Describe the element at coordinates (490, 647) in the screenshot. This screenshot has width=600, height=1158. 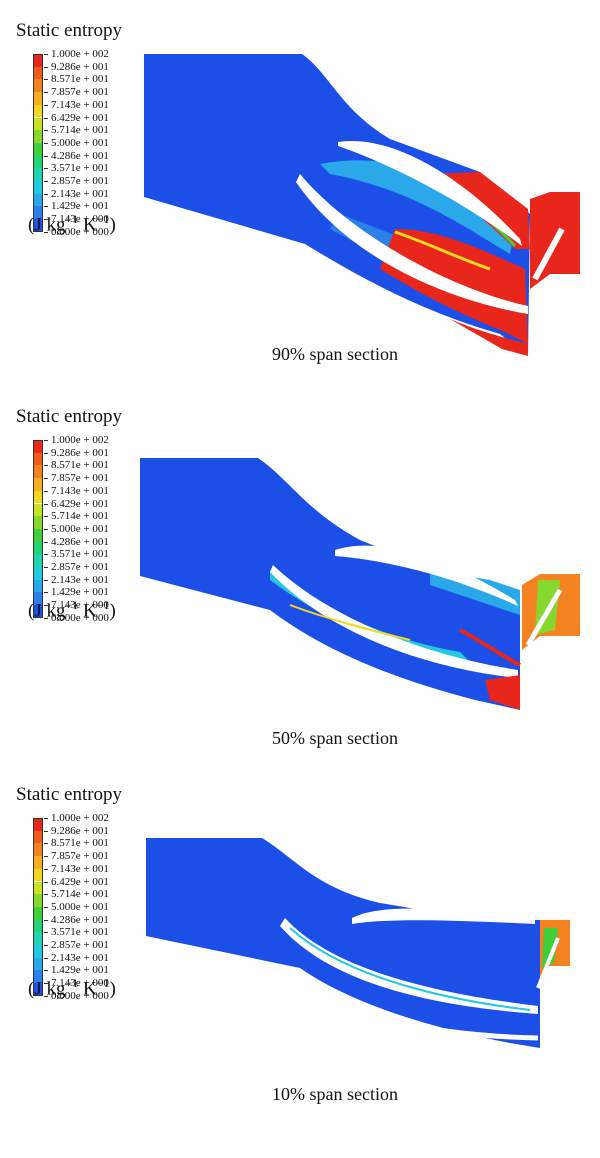
I see `high-entropy-streak` at that location.